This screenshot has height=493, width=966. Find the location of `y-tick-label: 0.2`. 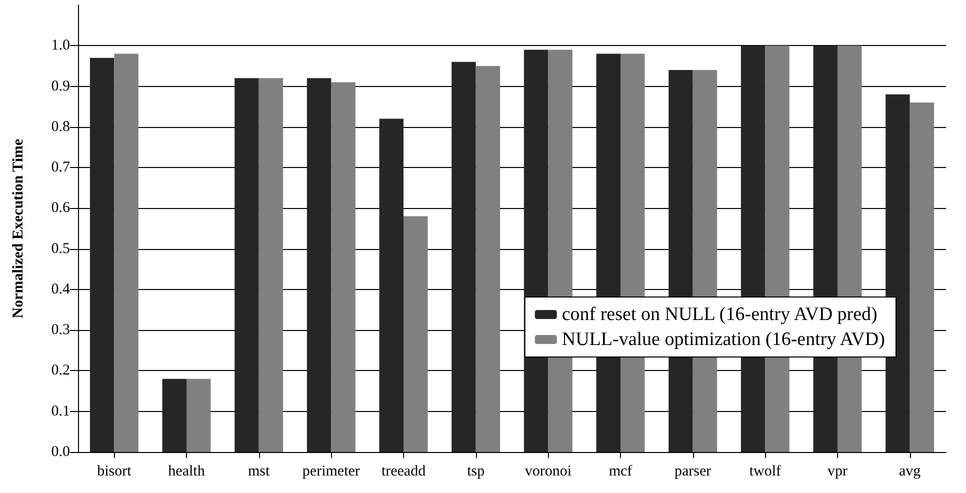

y-tick-label: 0.2 is located at coordinates (60, 370).